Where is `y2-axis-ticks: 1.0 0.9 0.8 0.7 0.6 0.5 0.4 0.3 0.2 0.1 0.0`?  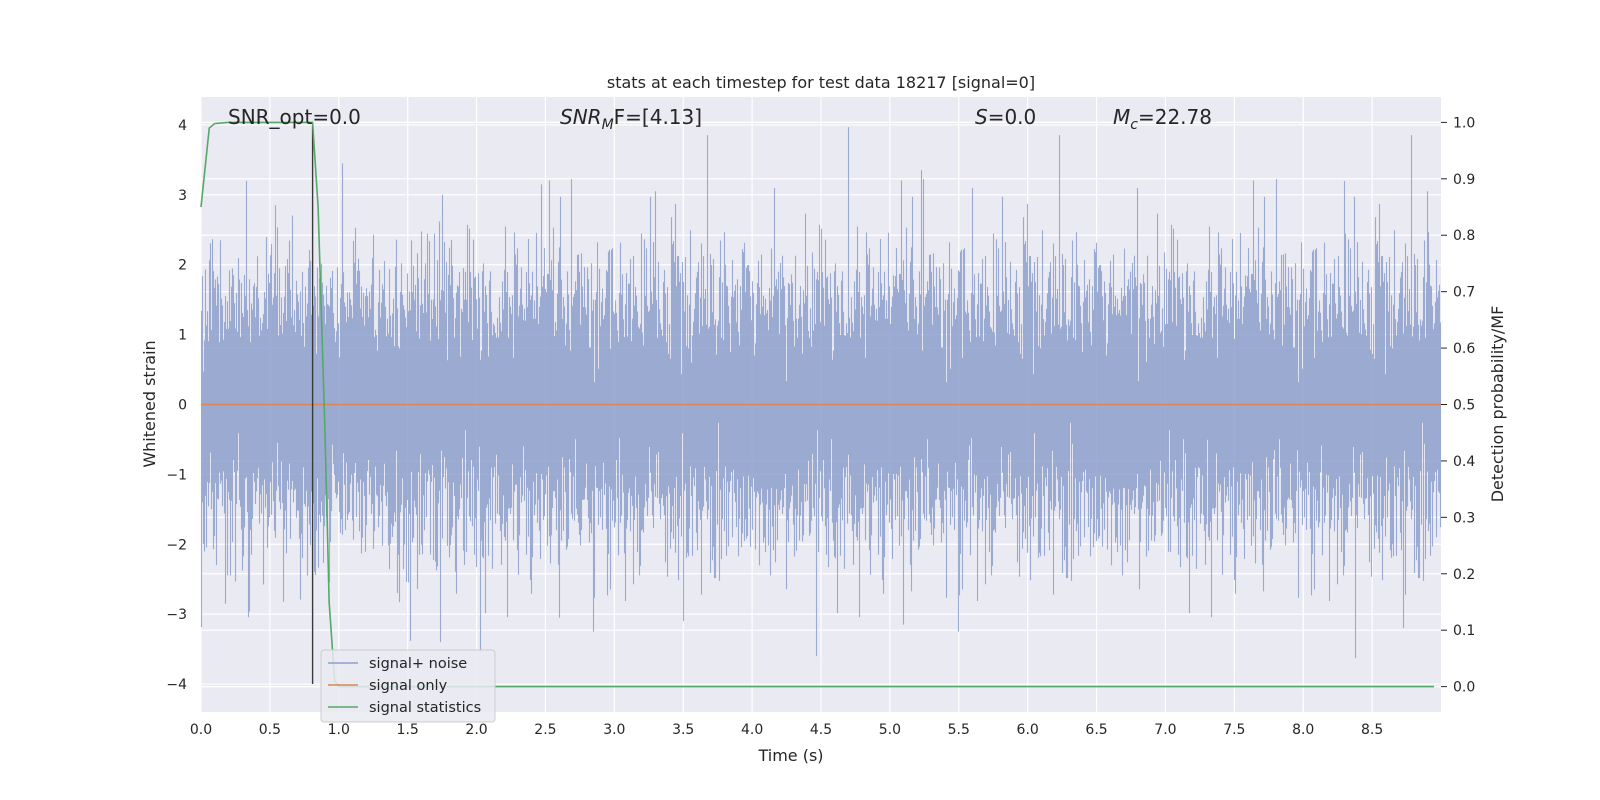
y2-axis-ticks: 1.0 0.9 0.8 0.7 0.6 0.5 0.4 0.3 0.2 0.1 0.0 is located at coordinates (1458, 405).